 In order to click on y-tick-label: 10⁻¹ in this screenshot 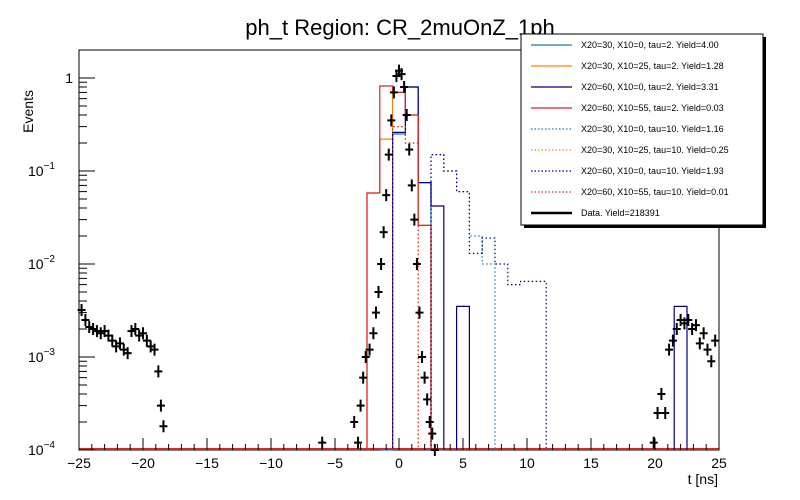, I will do `click(41, 170)`.